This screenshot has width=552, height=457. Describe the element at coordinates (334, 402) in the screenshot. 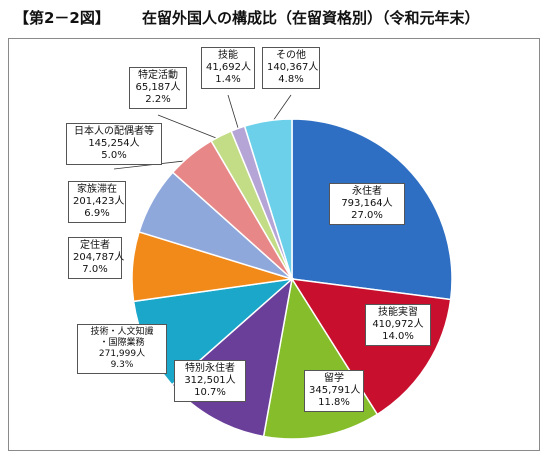

I see `slice-percent-2: 11.8%` at that location.